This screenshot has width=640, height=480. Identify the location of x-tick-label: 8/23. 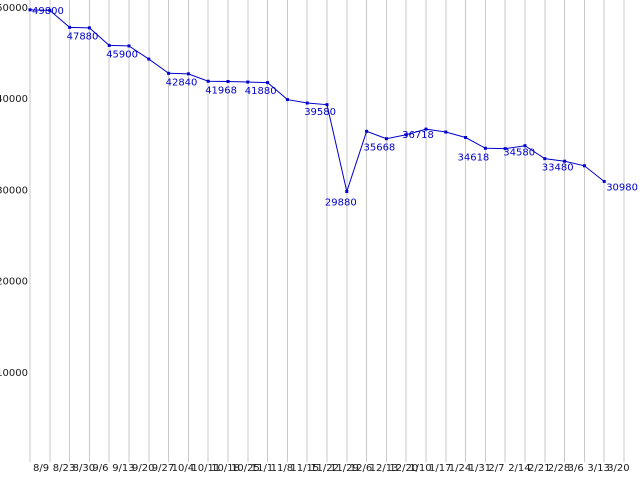
(64, 468).